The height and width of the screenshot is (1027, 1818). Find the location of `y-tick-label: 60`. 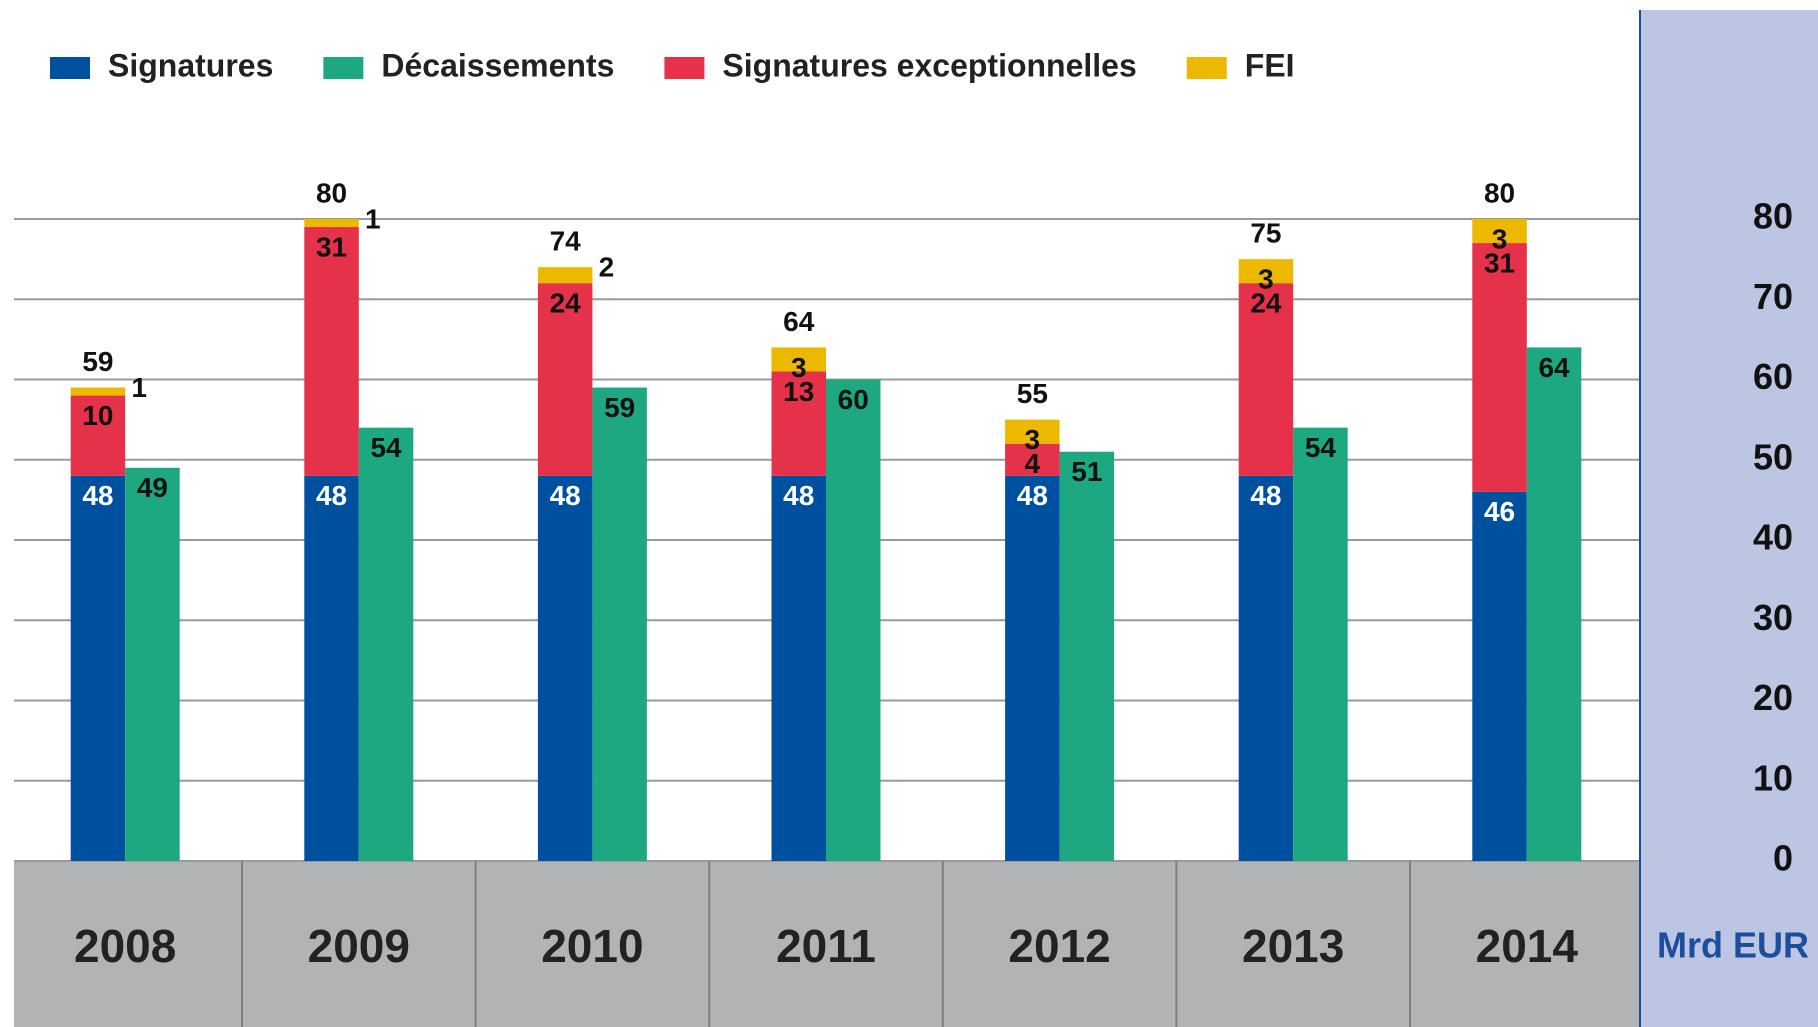

y-tick-label: 60 is located at coordinates (1773, 376).